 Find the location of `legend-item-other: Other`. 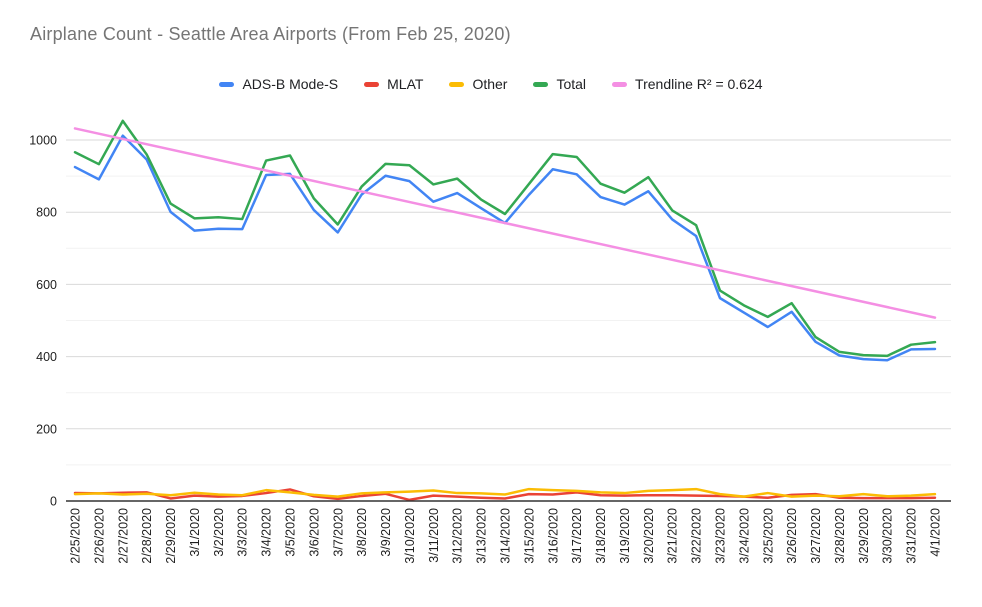

legend-item-other: Other is located at coordinates (478, 84).